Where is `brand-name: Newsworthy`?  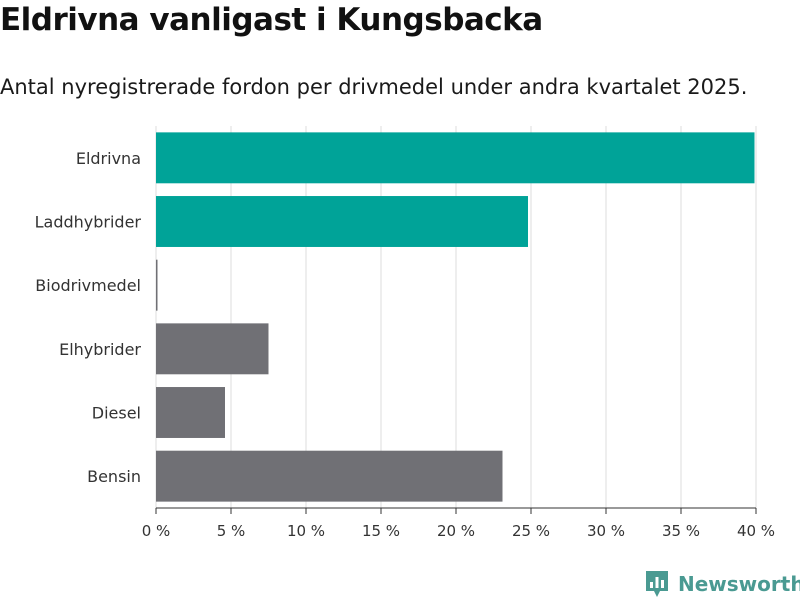 brand-name: Newsworthy is located at coordinates (739, 584).